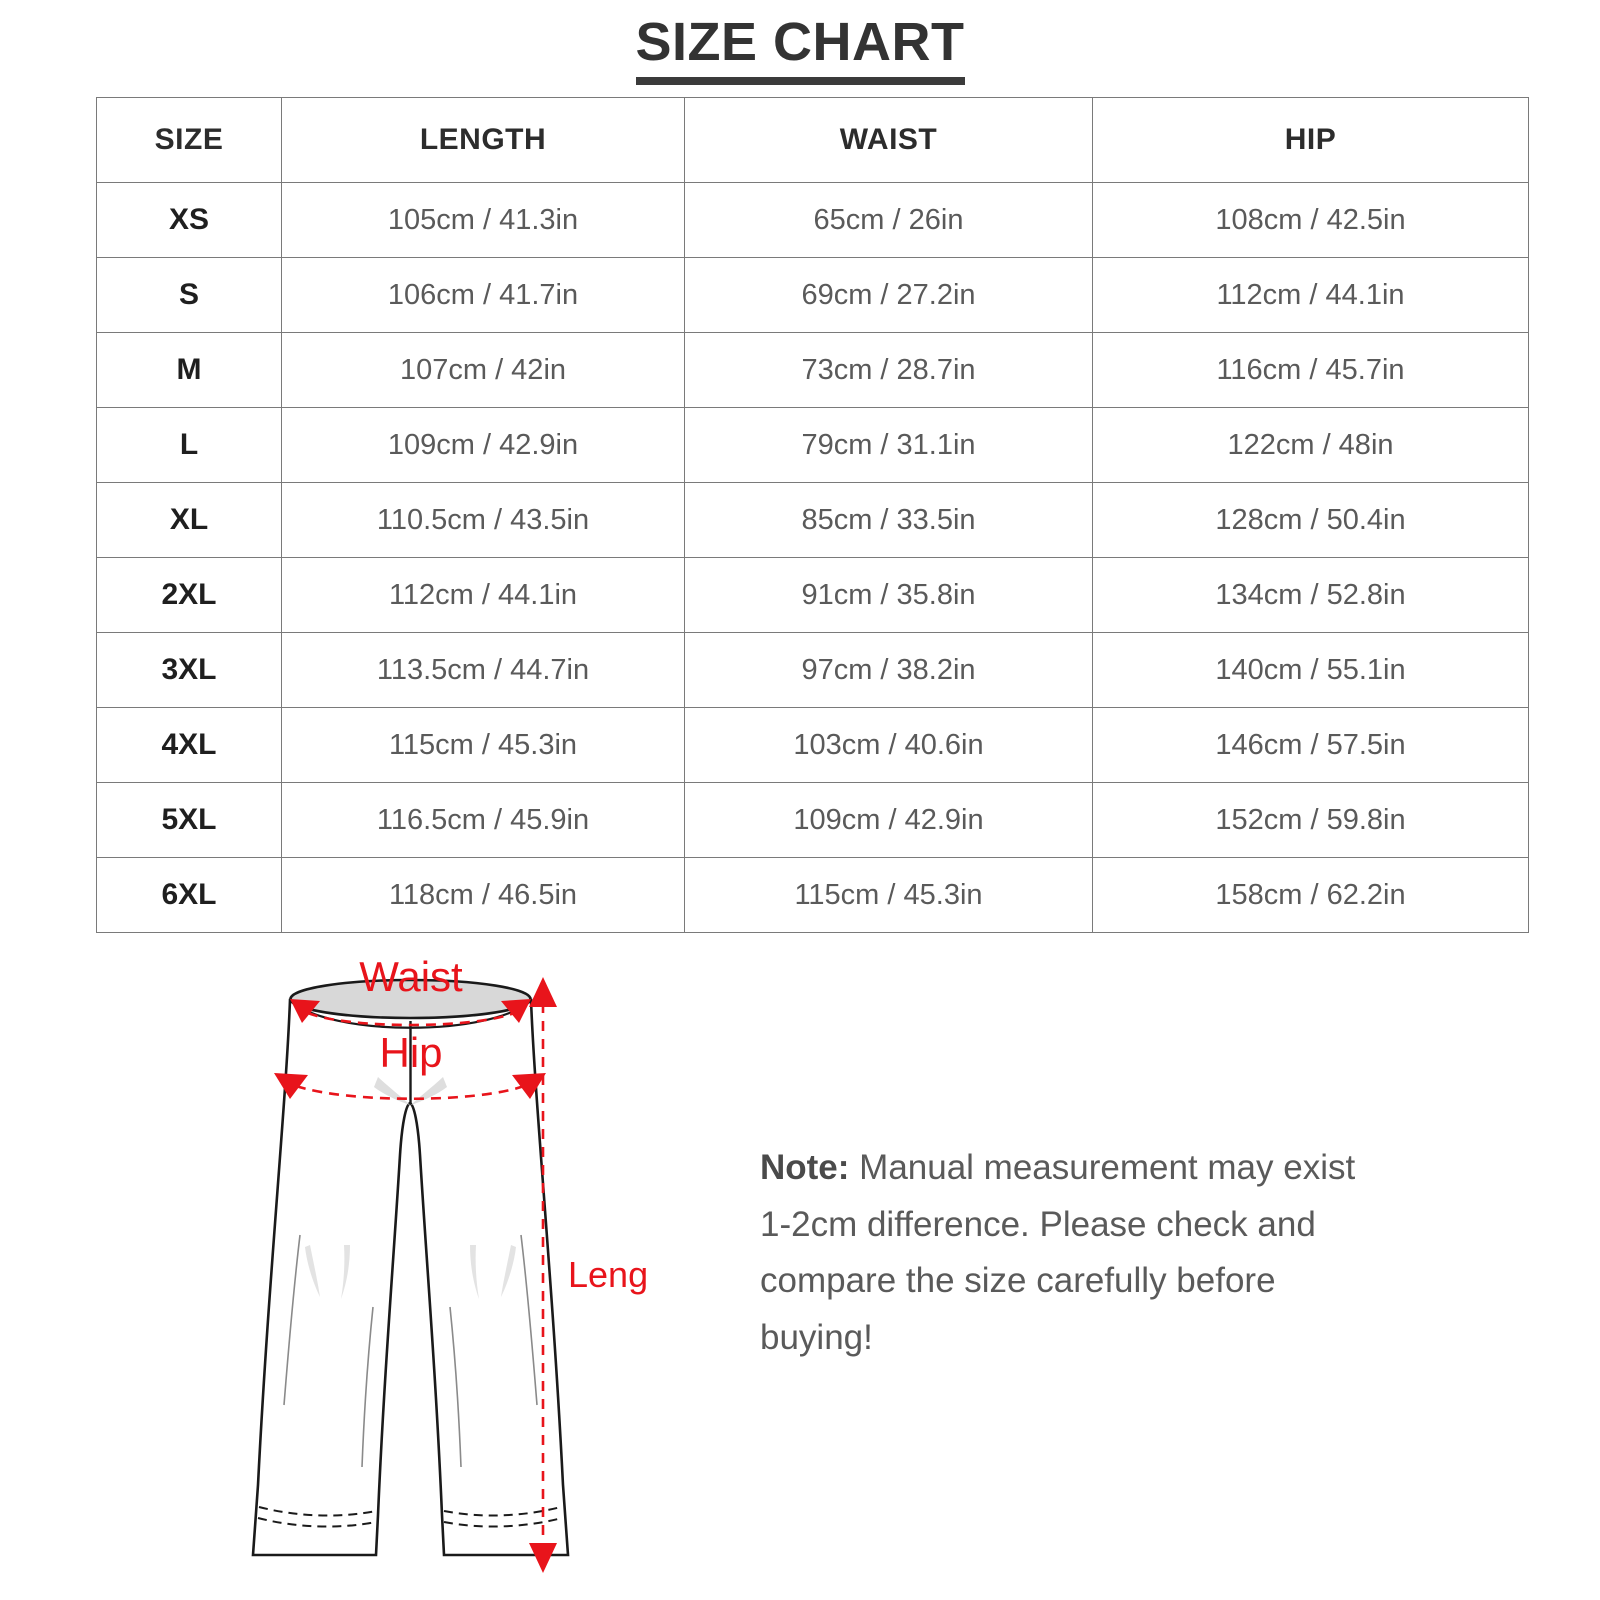  What do you see at coordinates (1310, 445) in the screenshot?
I see `cell-hip: 122cm / 48in` at bounding box center [1310, 445].